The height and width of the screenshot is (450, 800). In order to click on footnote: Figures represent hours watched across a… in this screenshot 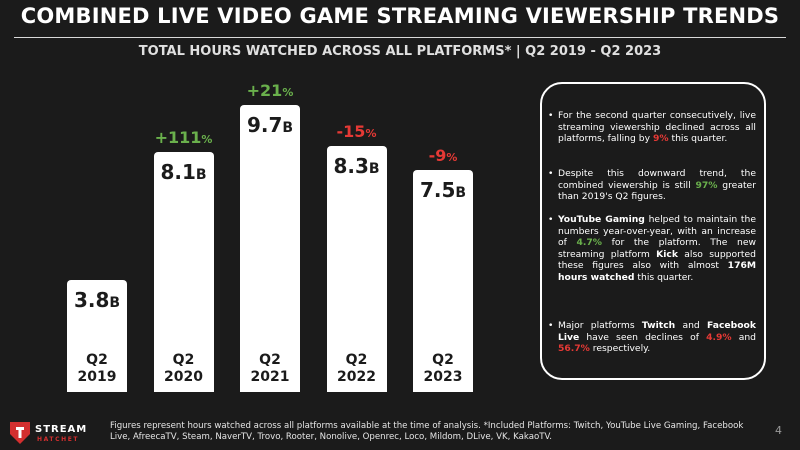, I will do `click(427, 431)`.